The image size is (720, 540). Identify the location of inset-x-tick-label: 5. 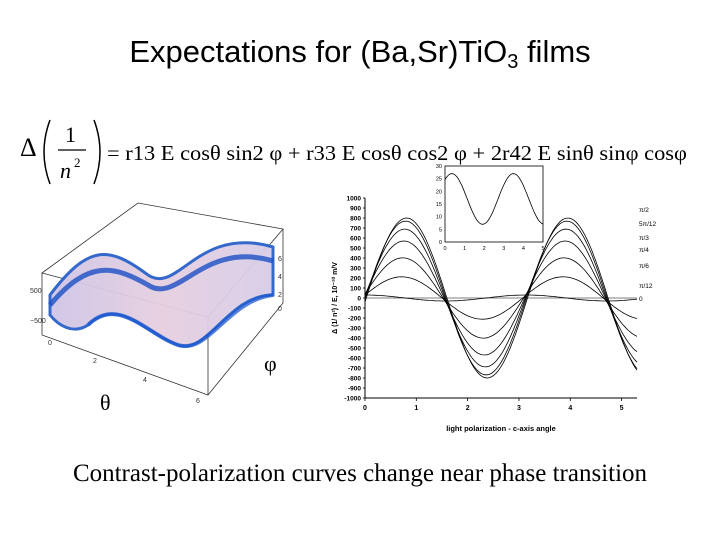
(542, 249).